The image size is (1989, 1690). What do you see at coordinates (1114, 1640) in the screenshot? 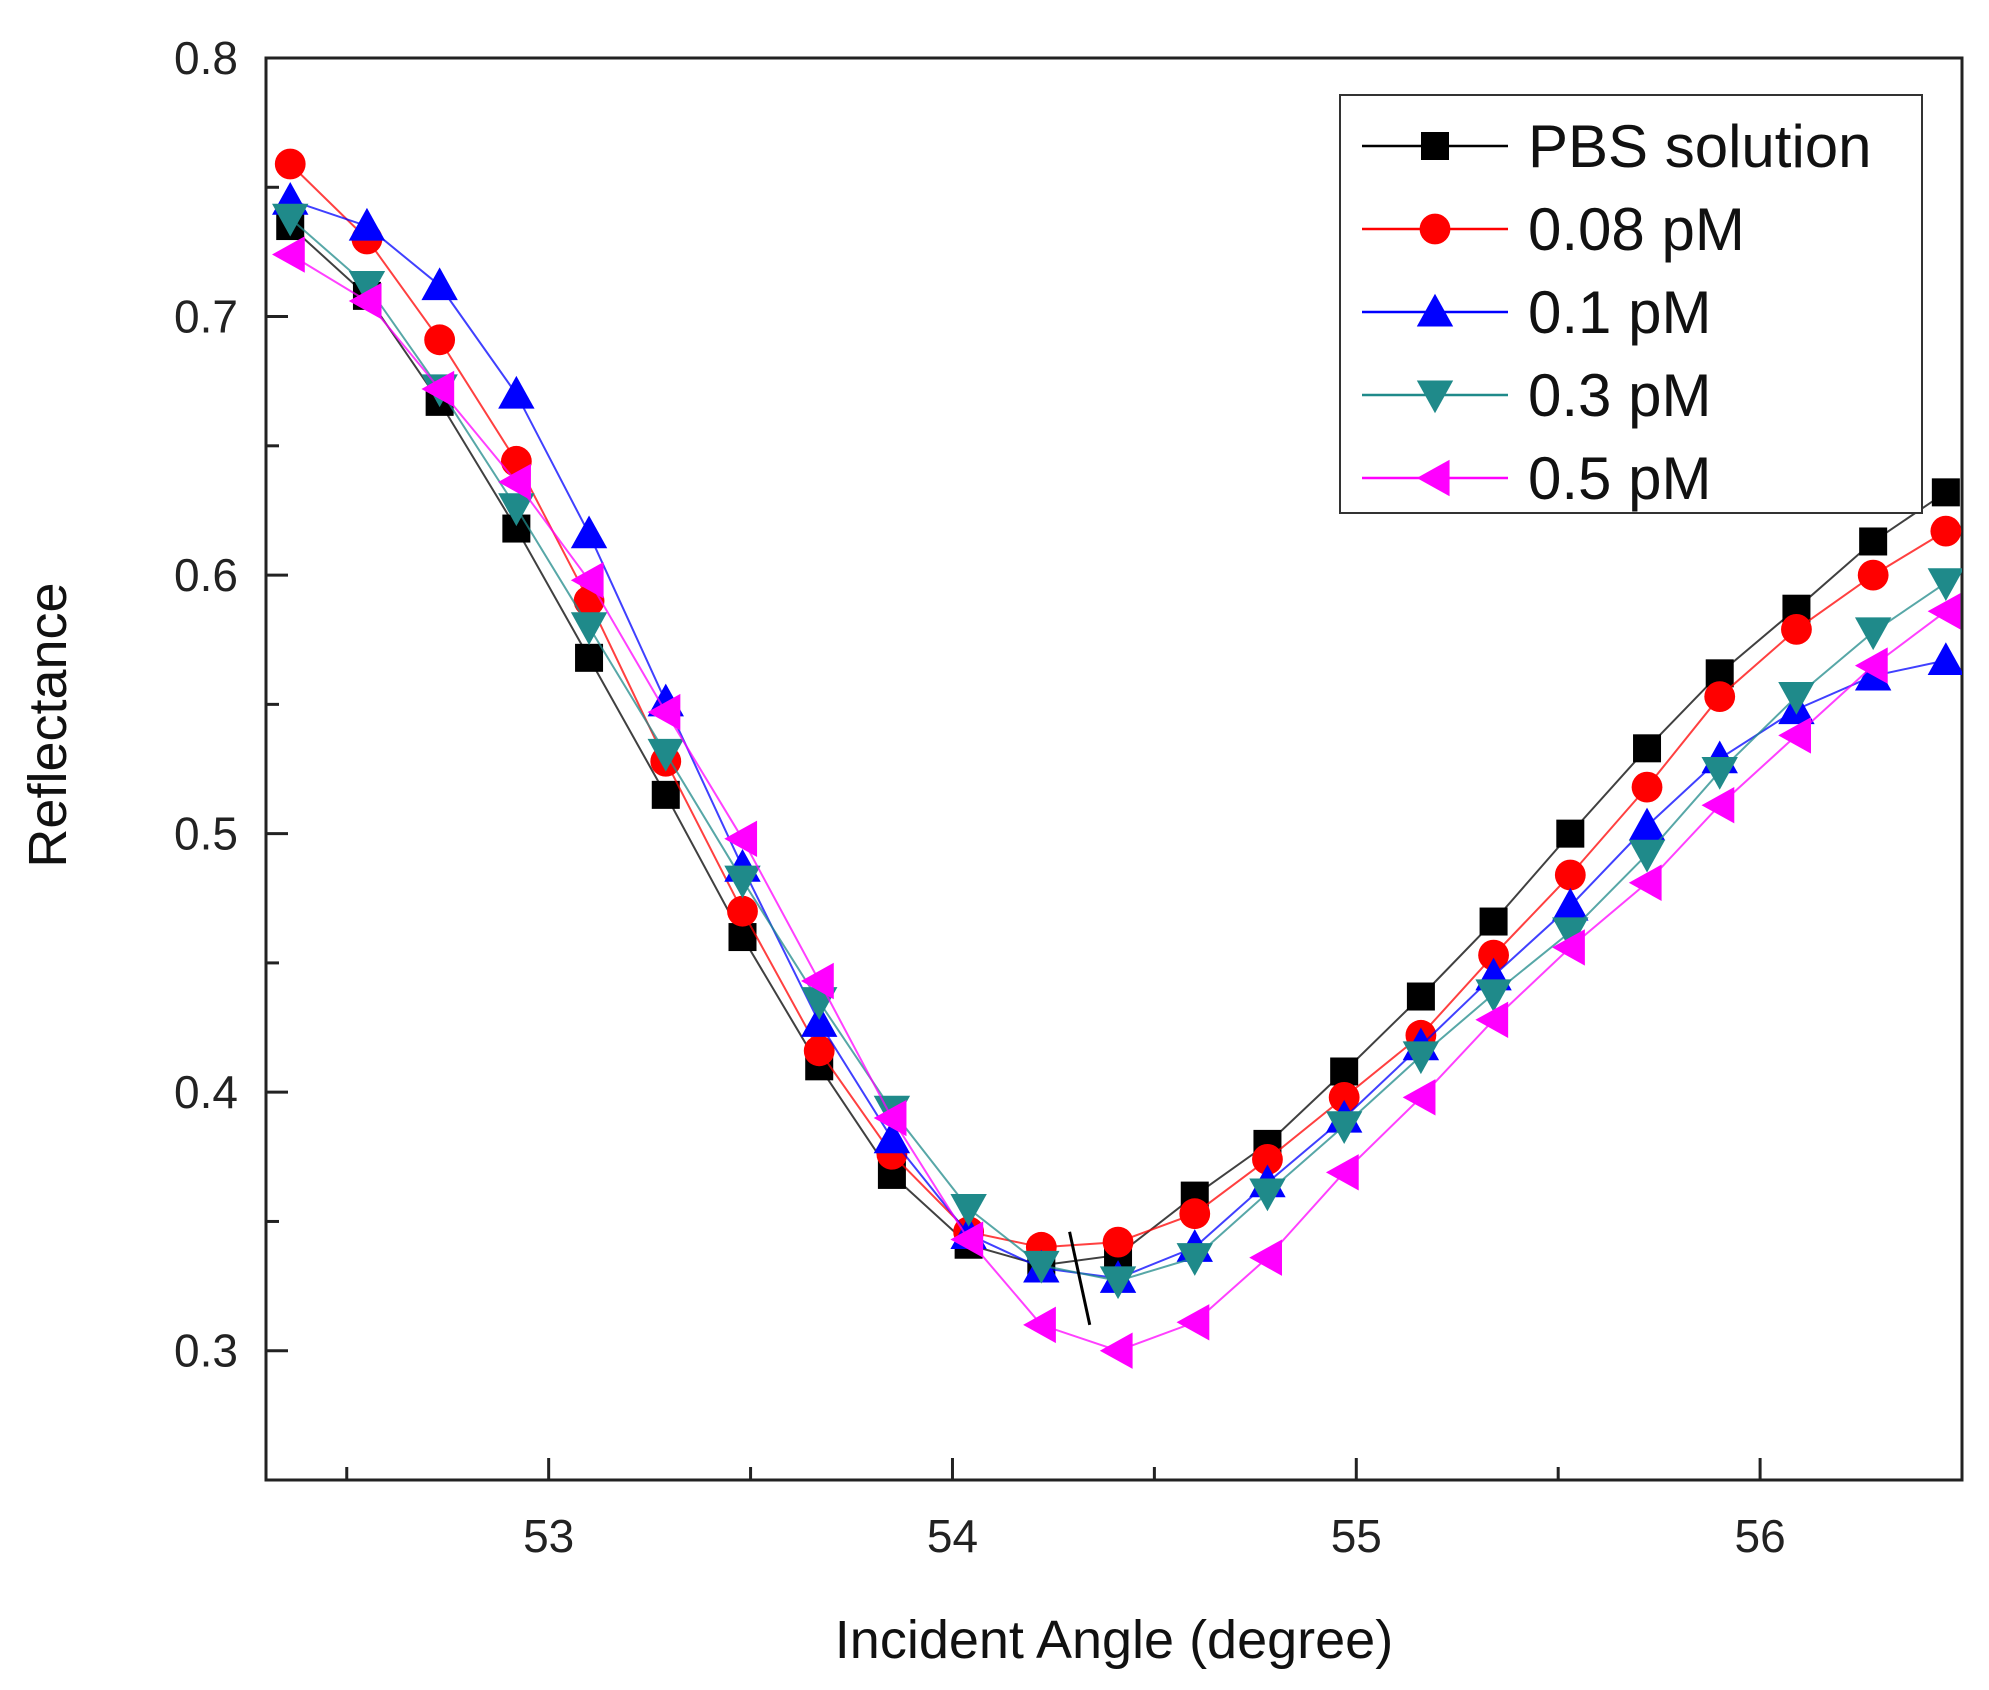
I see `x-axis-title: Incident Angle (degree)` at bounding box center [1114, 1640].